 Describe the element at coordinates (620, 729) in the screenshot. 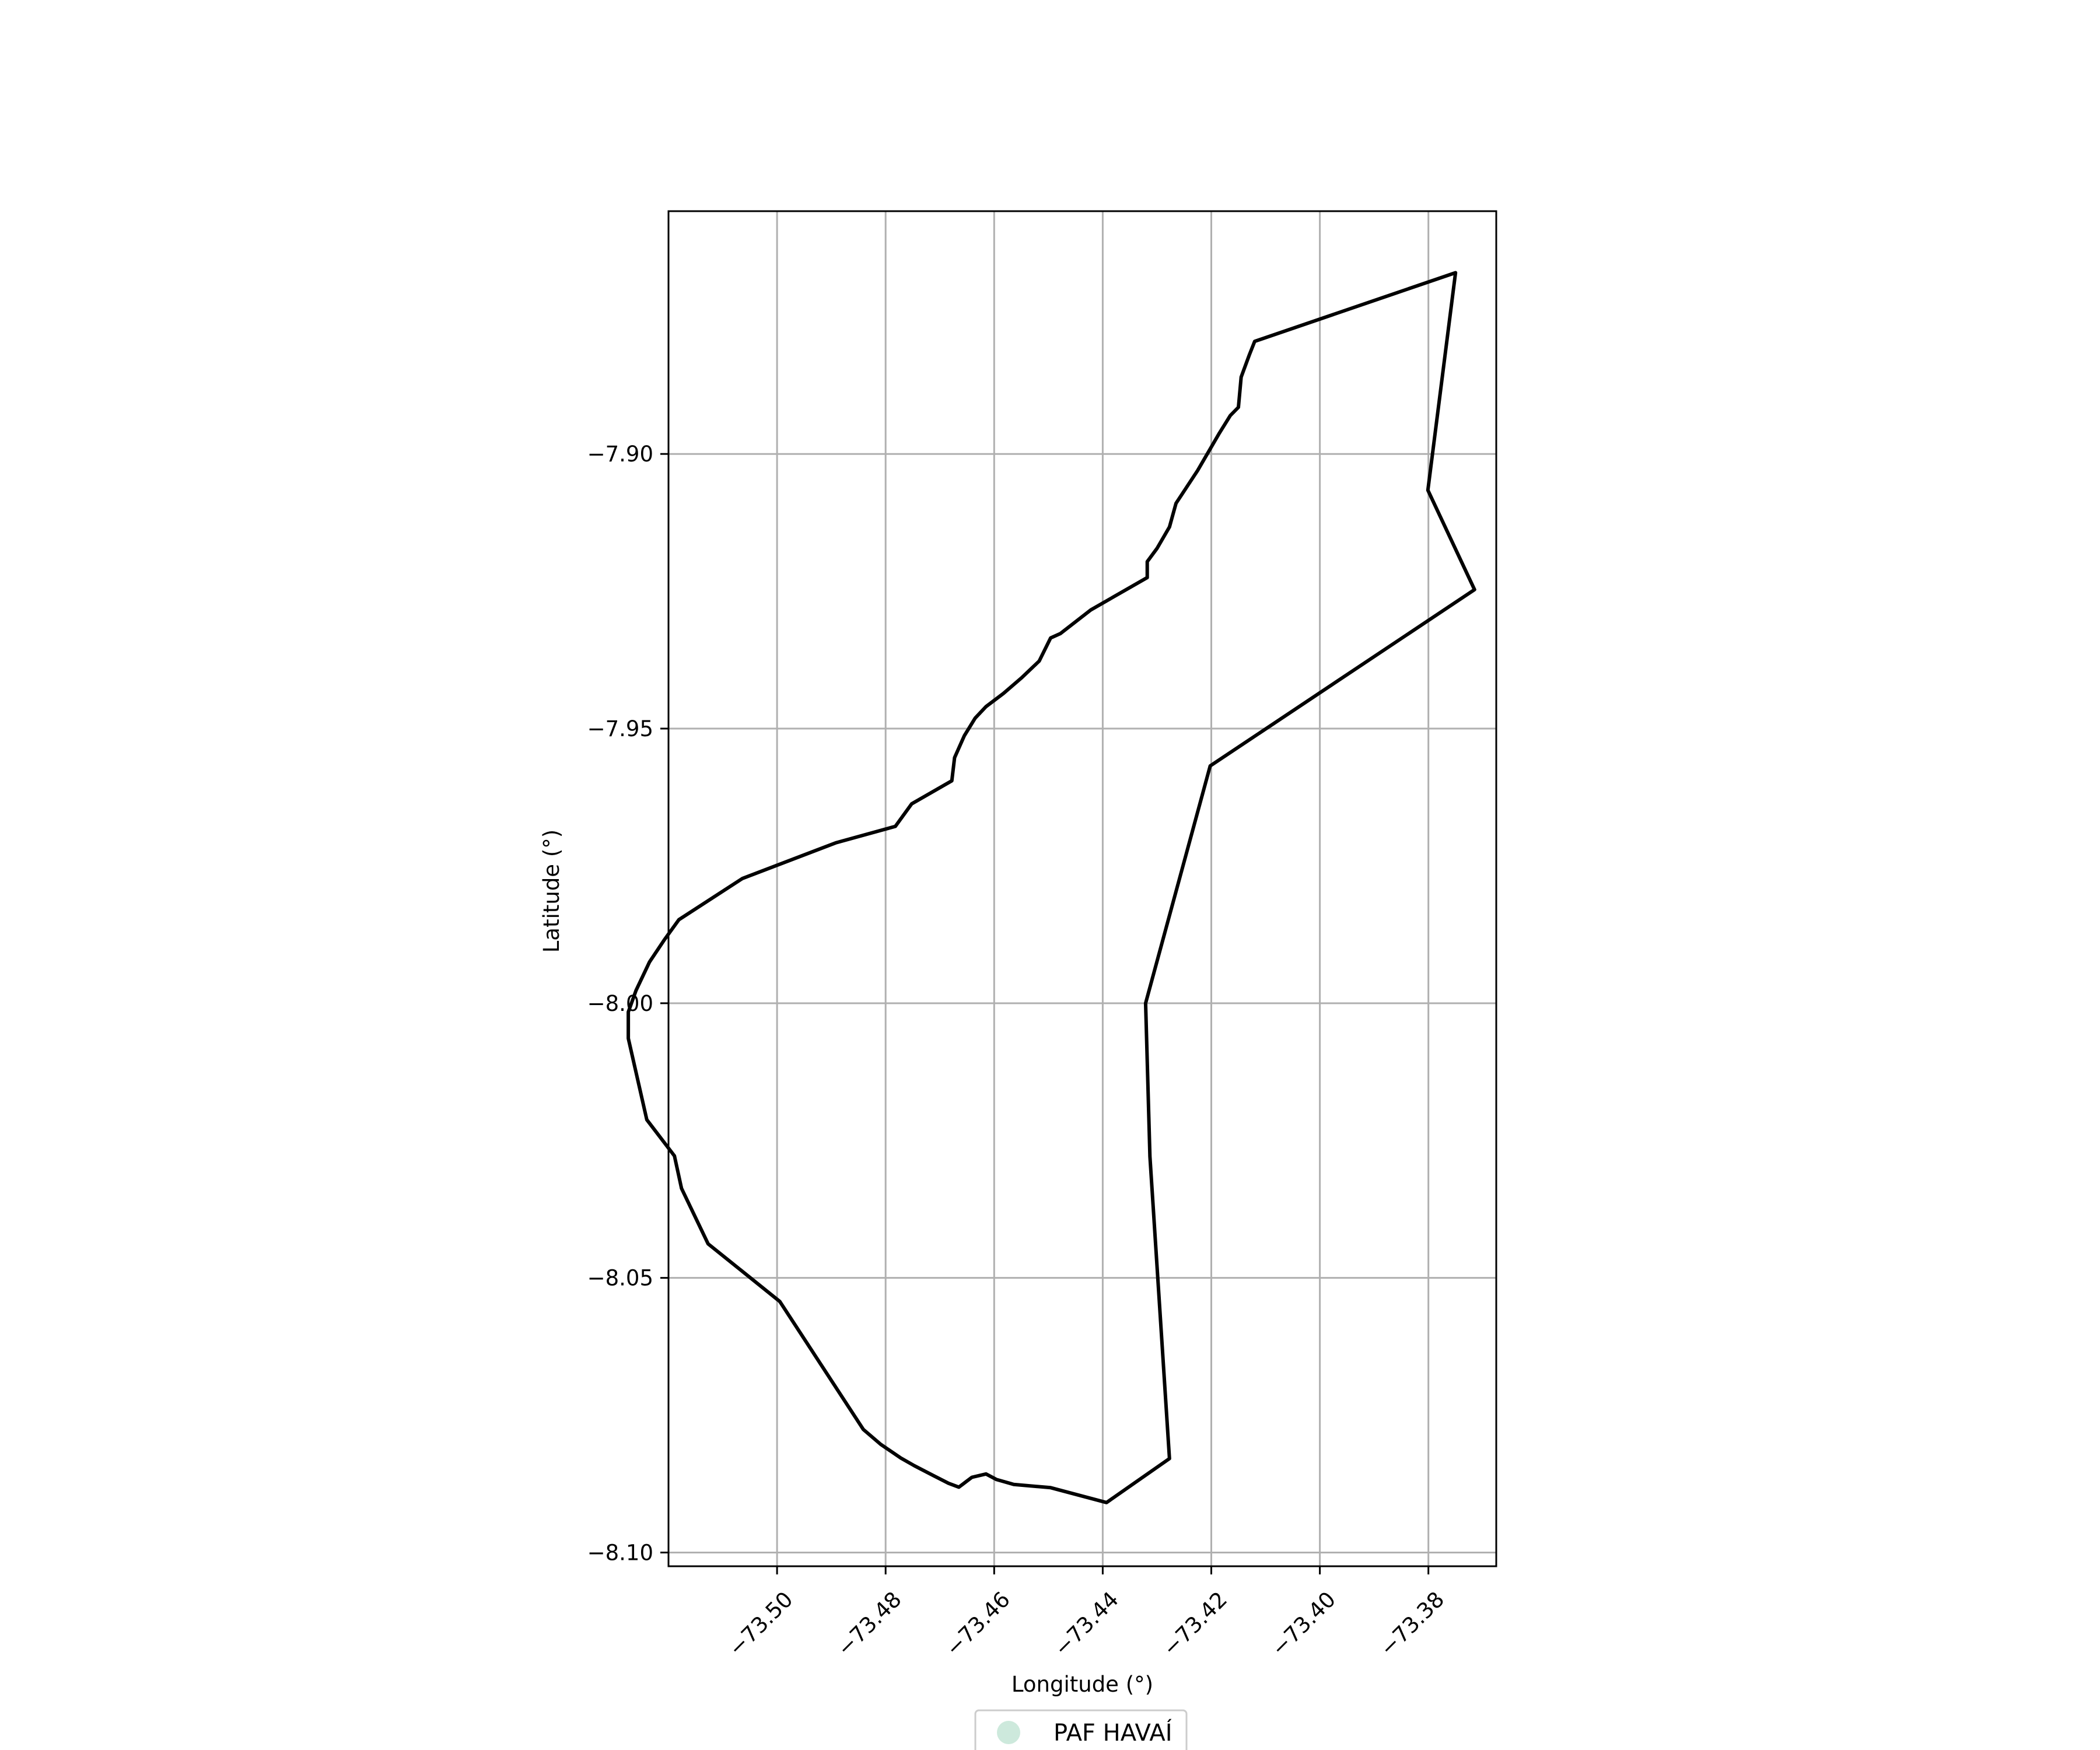

I see `y-tick-label: −7.95` at that location.